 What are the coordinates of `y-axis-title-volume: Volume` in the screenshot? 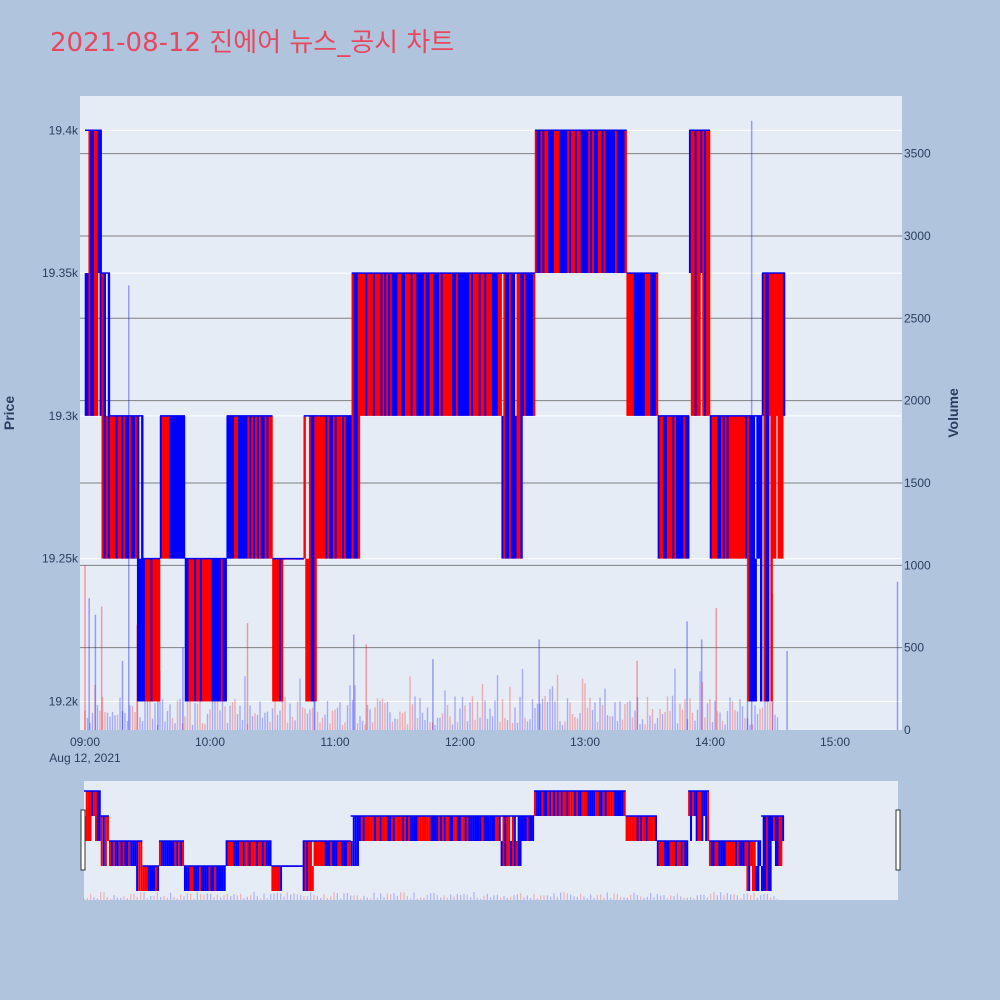 It's located at (953, 413).